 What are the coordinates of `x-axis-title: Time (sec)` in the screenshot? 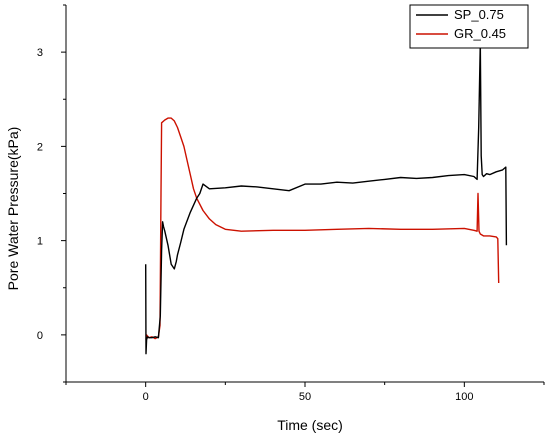 It's located at (310, 425).